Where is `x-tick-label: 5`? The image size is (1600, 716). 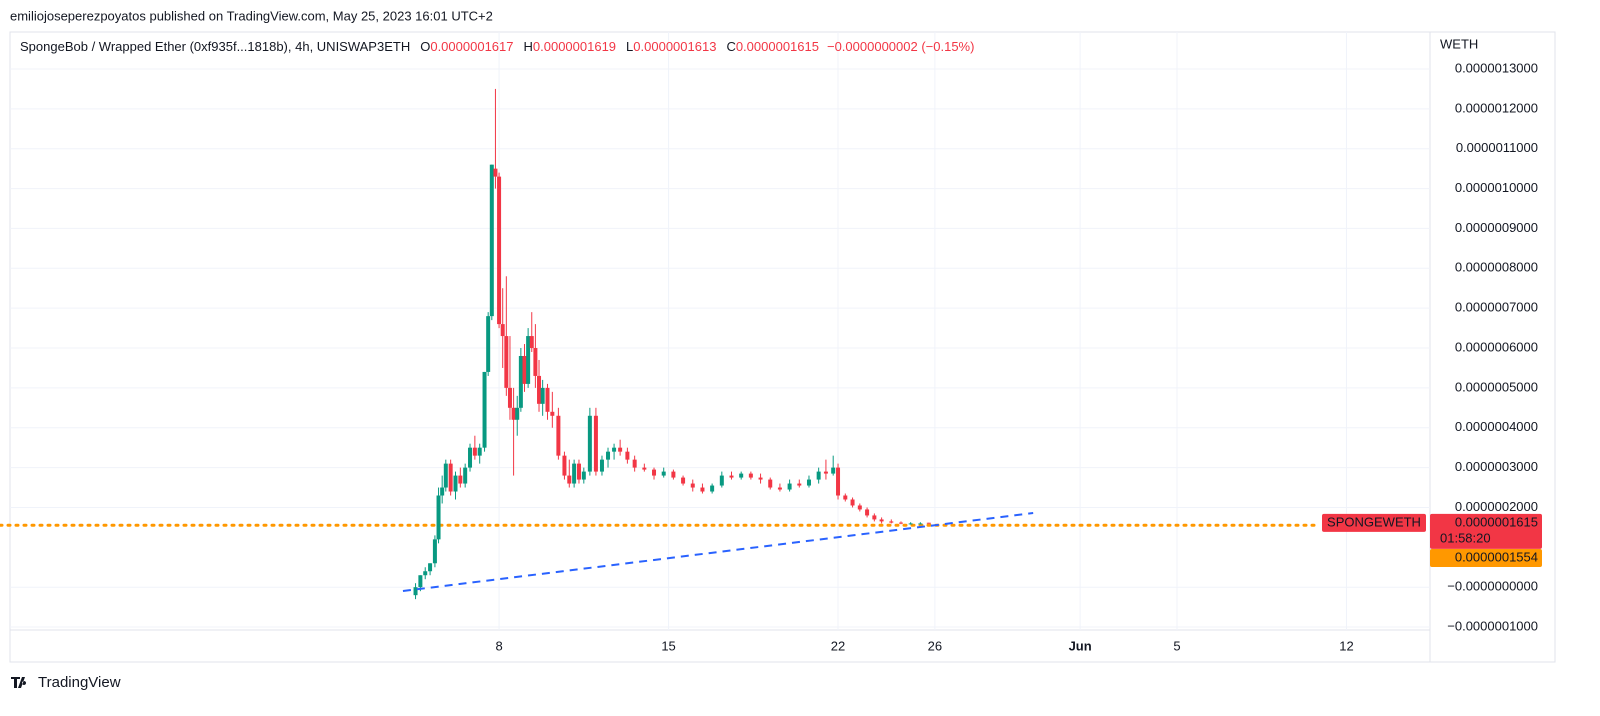
x-tick-label: 5 is located at coordinates (1176, 645).